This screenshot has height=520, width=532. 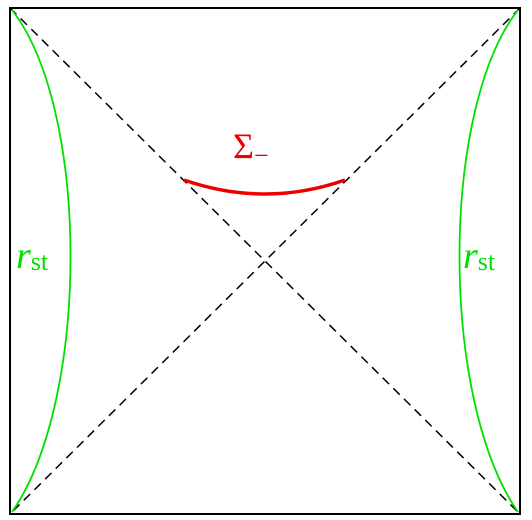 I want to click on right-curve, so click(x=488, y=261).